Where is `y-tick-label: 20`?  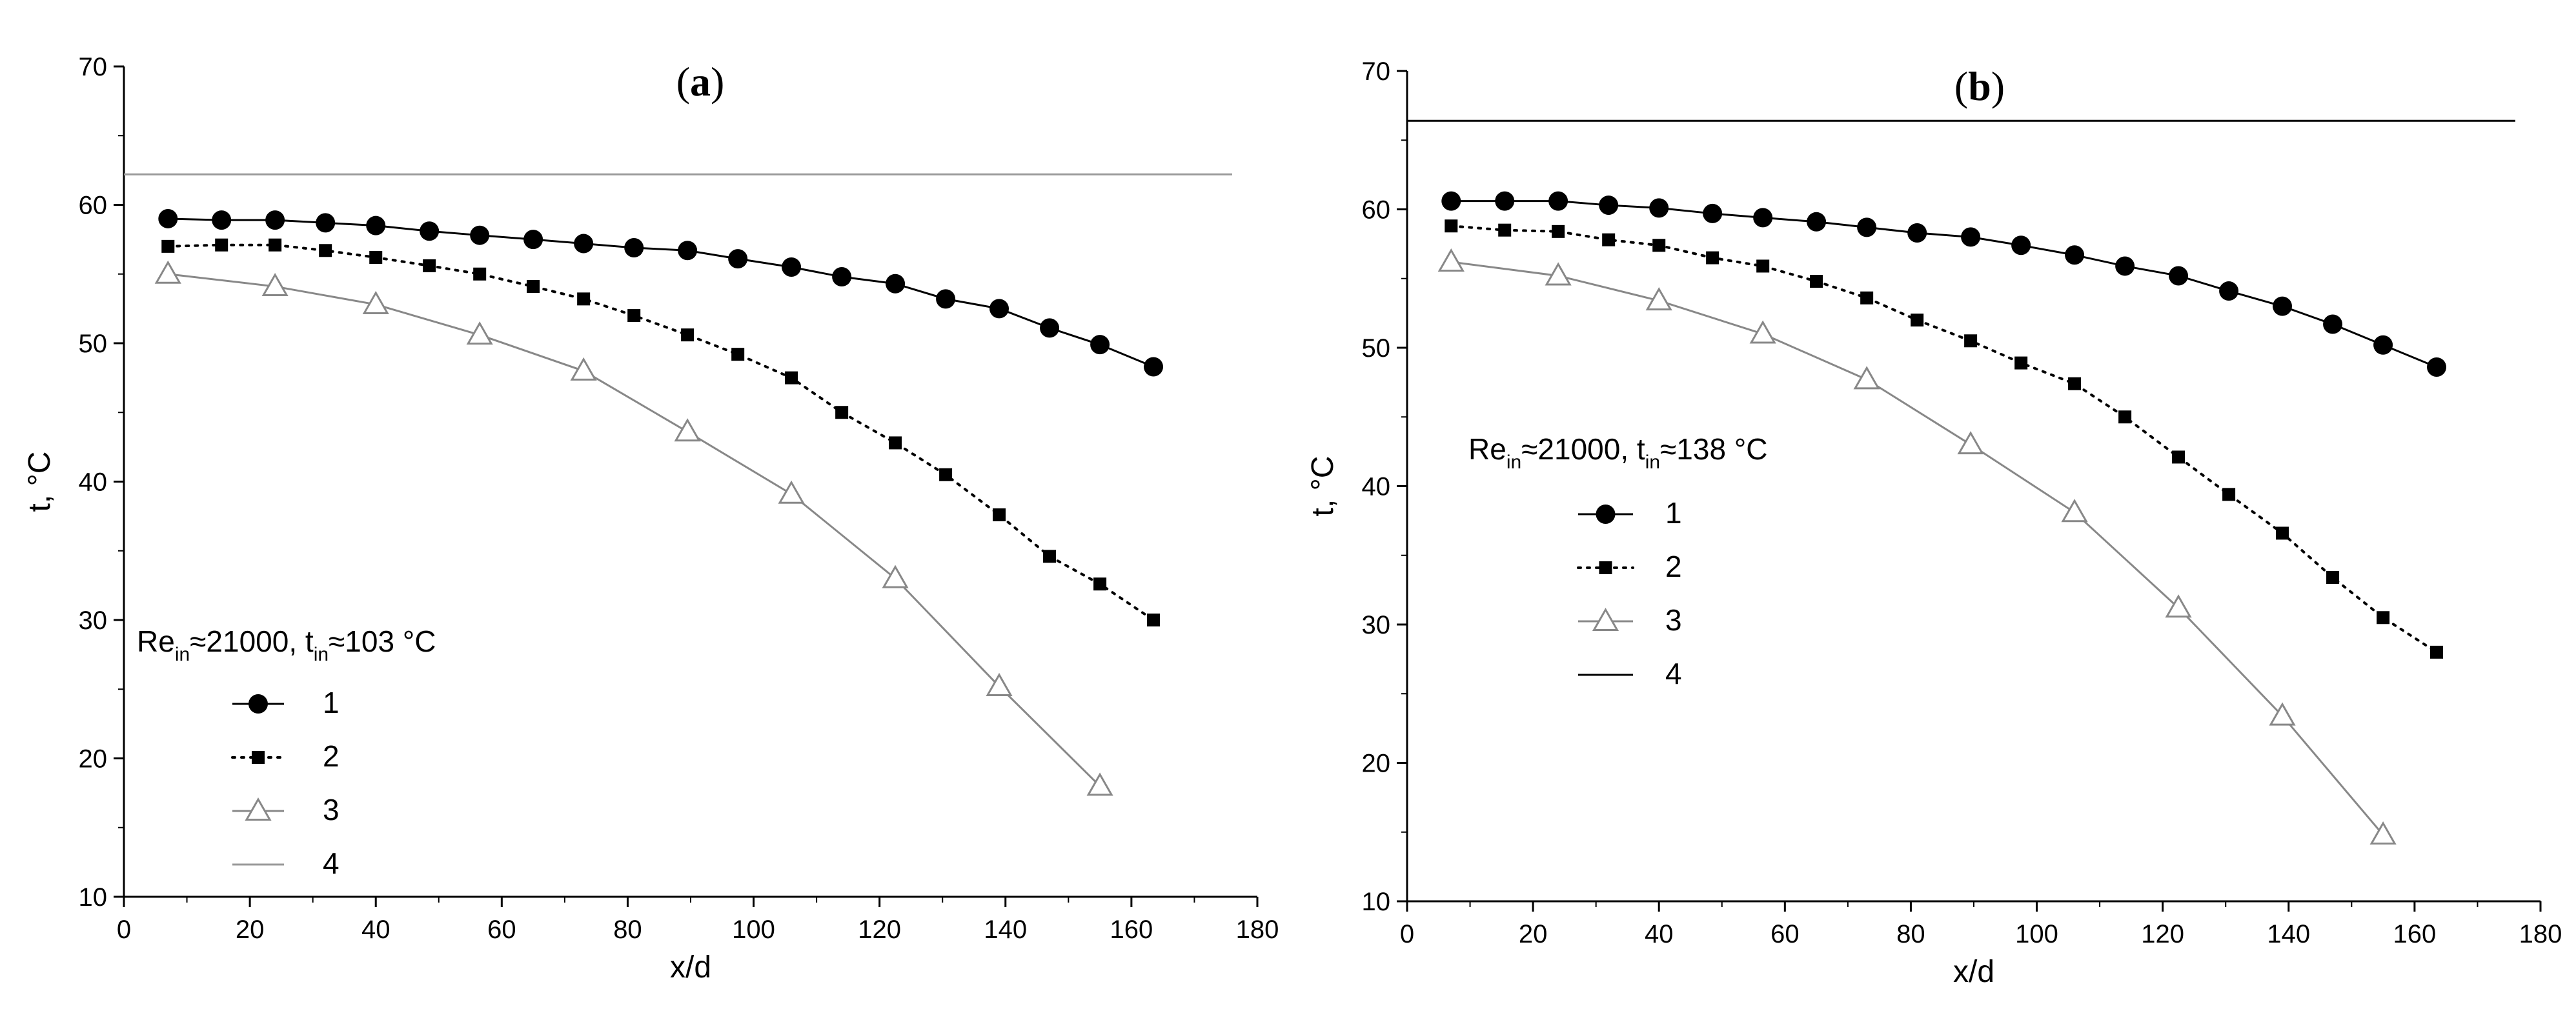 y-tick-label: 20 is located at coordinates (1376, 764).